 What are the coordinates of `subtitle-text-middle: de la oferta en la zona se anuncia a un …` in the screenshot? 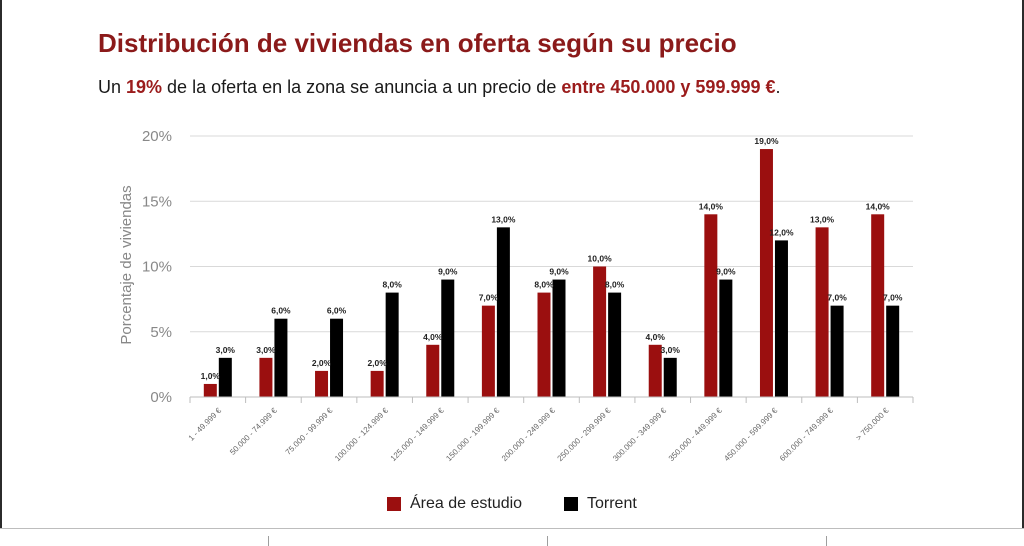 It's located at (362, 87).